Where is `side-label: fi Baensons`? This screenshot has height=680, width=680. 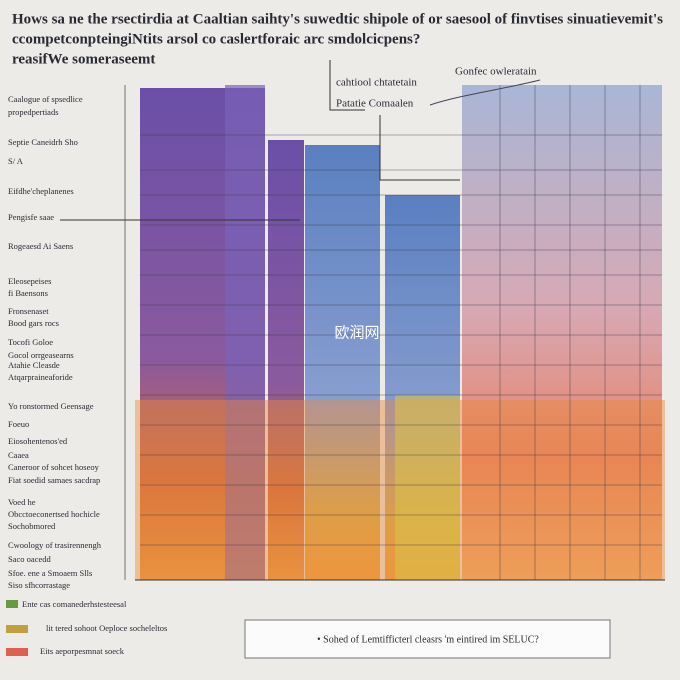 side-label: fi Baensons is located at coordinates (28, 293).